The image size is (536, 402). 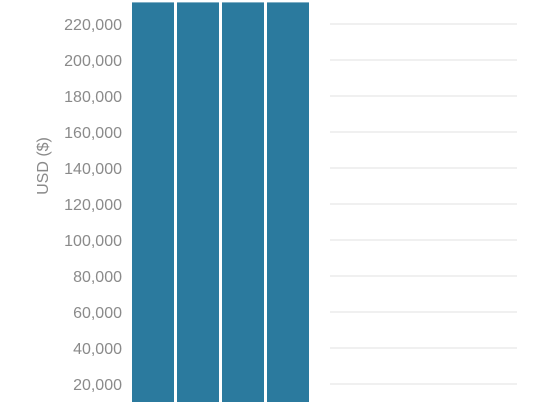 What do you see at coordinates (93, 133) in the screenshot?
I see `y-tick-label: 160,000` at bounding box center [93, 133].